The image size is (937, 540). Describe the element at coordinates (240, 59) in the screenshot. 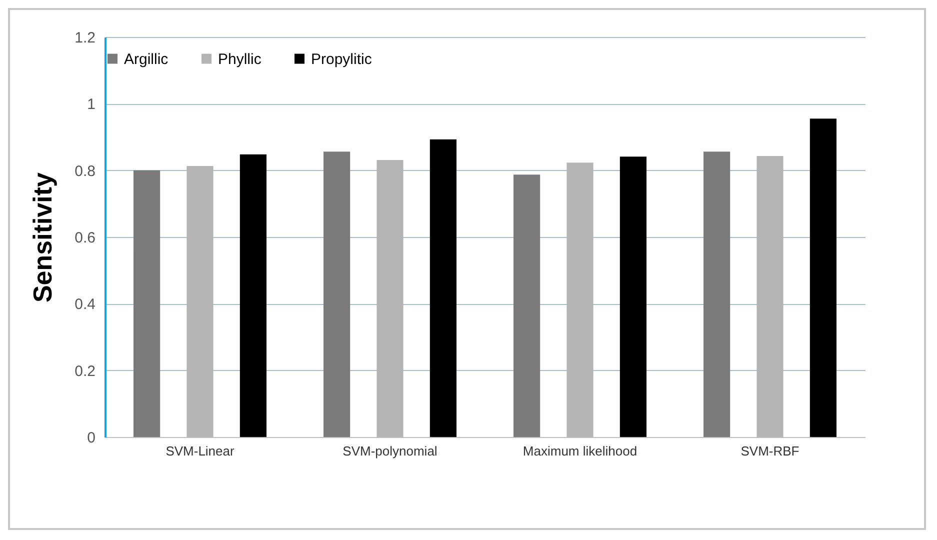

I see `legend-label: Phyllic` at that location.